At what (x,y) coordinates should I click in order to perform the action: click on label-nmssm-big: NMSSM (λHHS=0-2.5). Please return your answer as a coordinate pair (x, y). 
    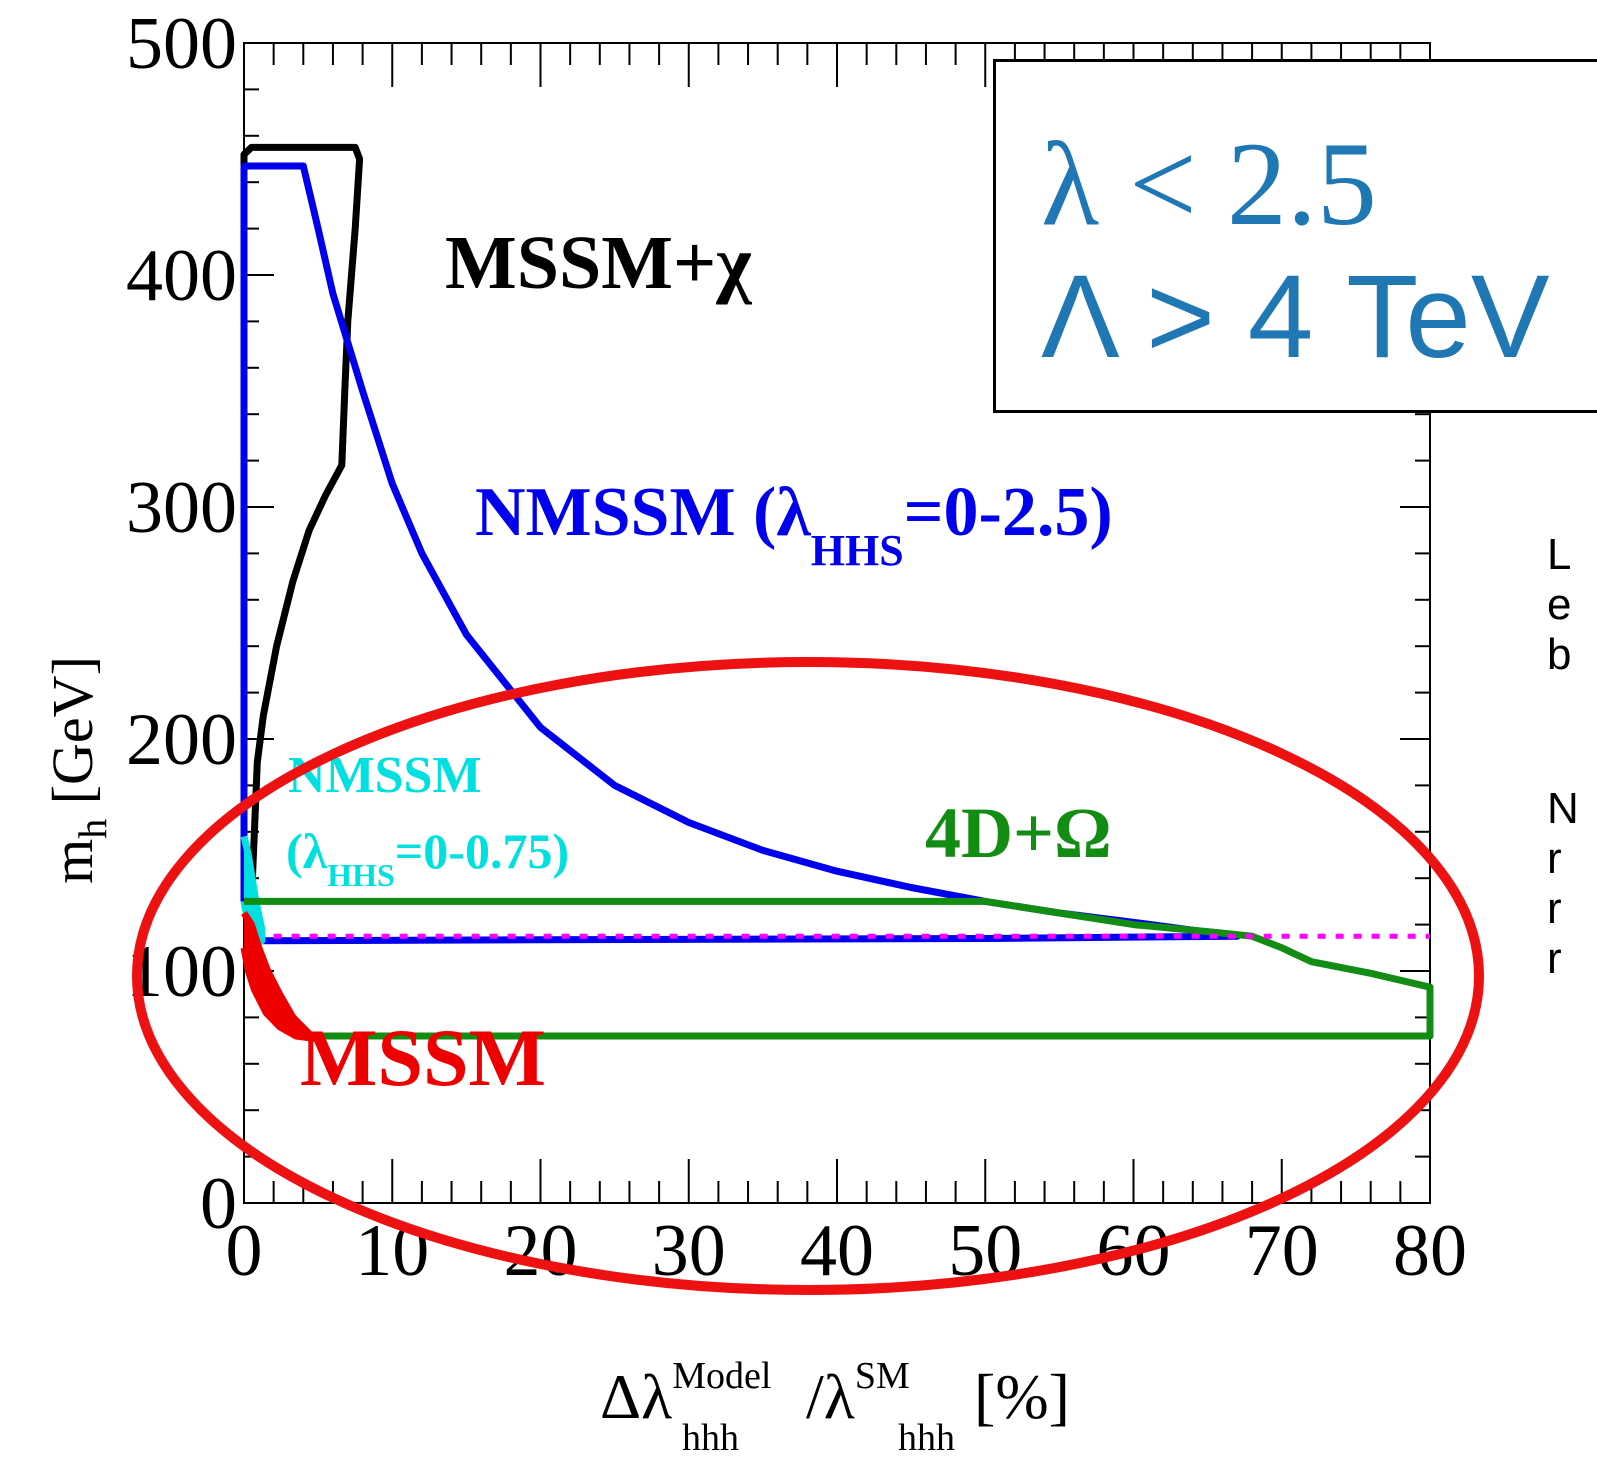
    Looking at the image, I should click on (794, 524).